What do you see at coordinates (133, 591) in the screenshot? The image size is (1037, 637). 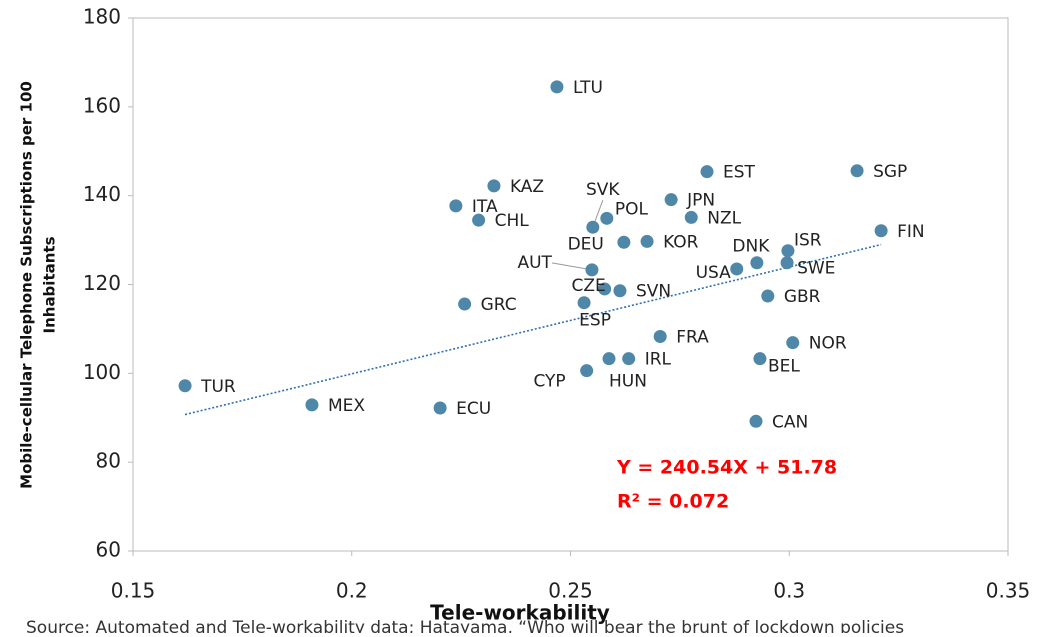 I see `x-tick-label: 0.15` at bounding box center [133, 591].